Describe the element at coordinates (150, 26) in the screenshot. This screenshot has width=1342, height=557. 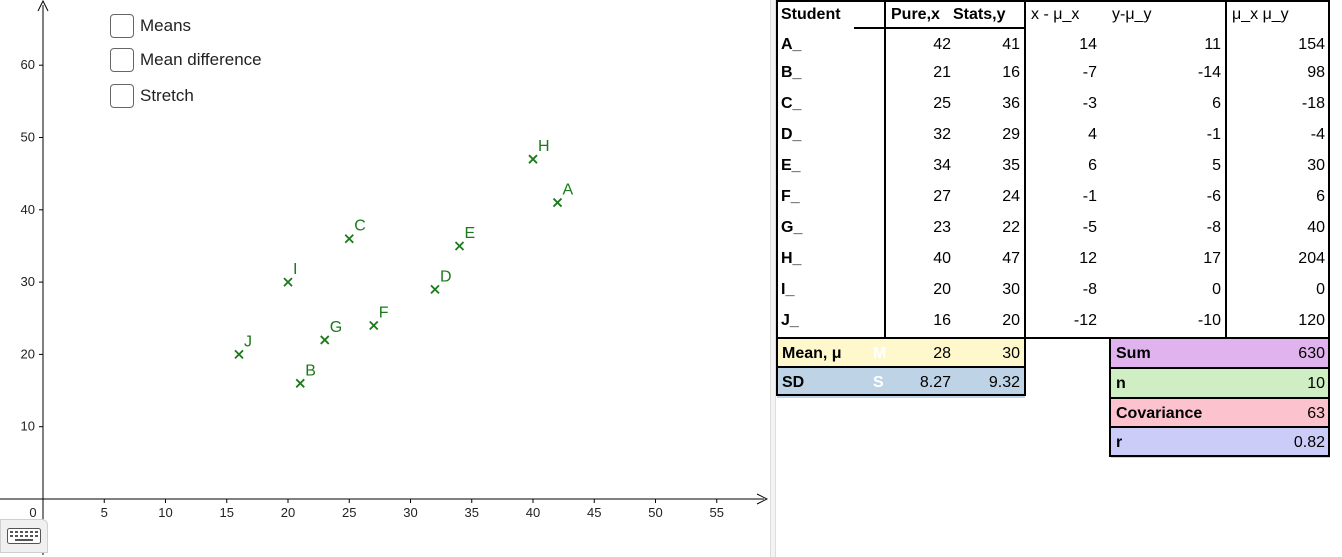
I see `means-checkbox: Means` at that location.